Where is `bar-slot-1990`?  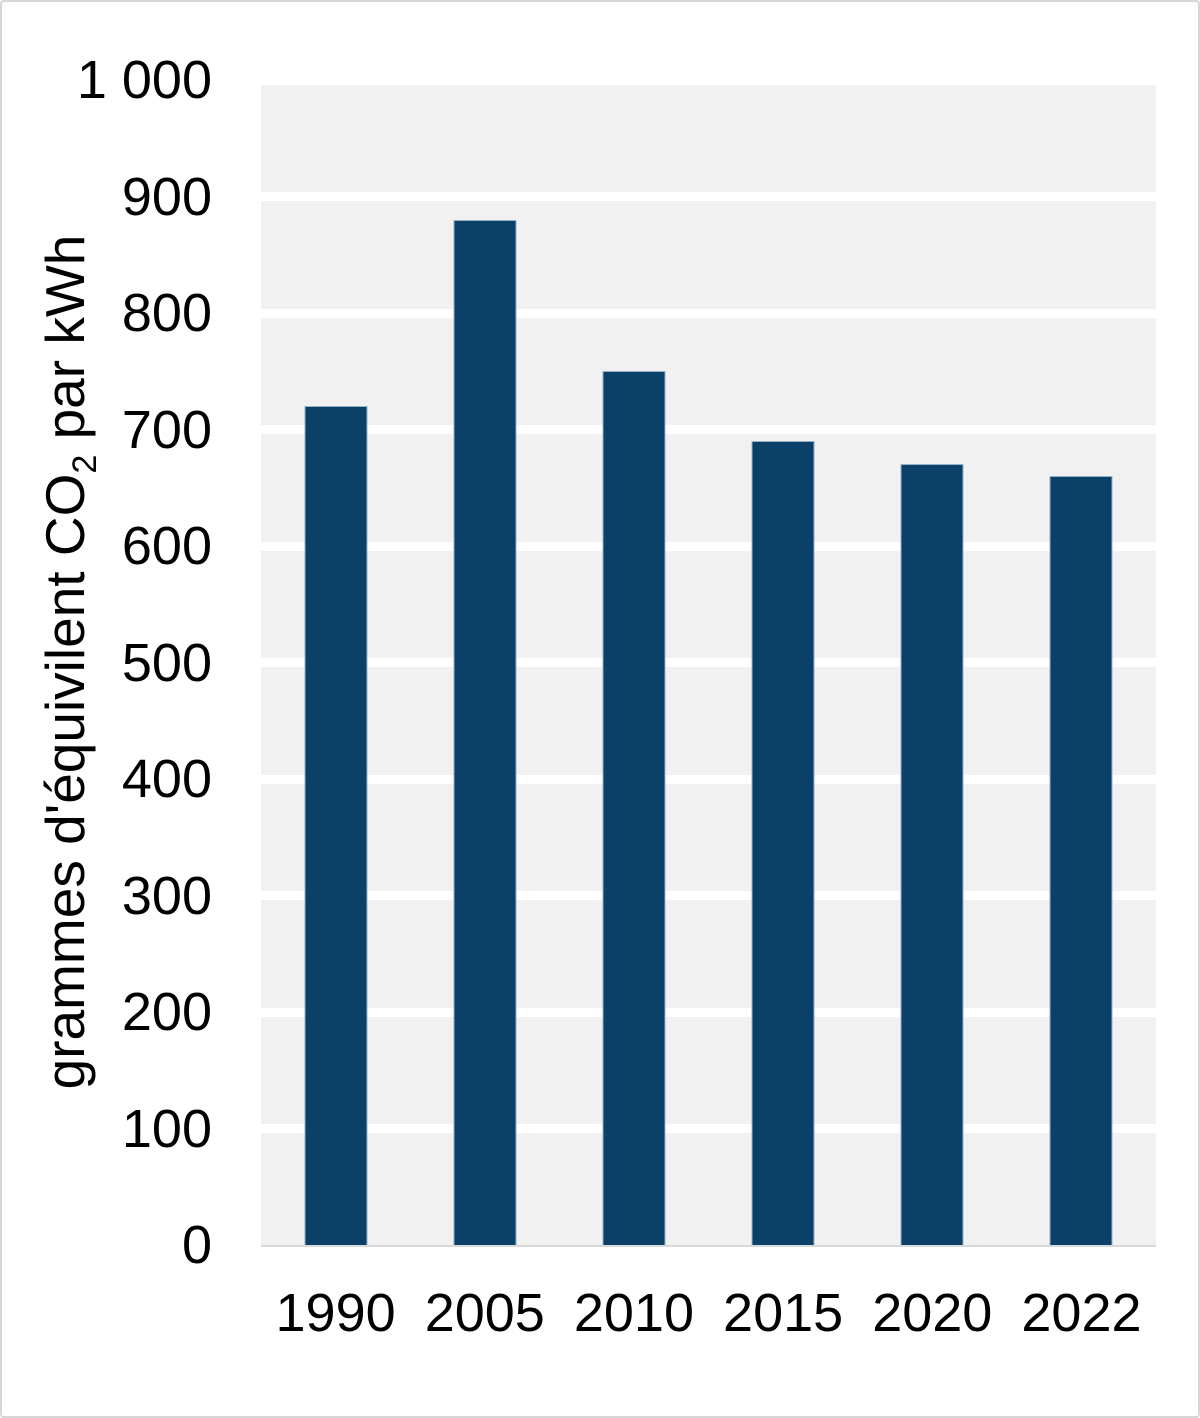
bar-slot-1990 is located at coordinates (335, 662).